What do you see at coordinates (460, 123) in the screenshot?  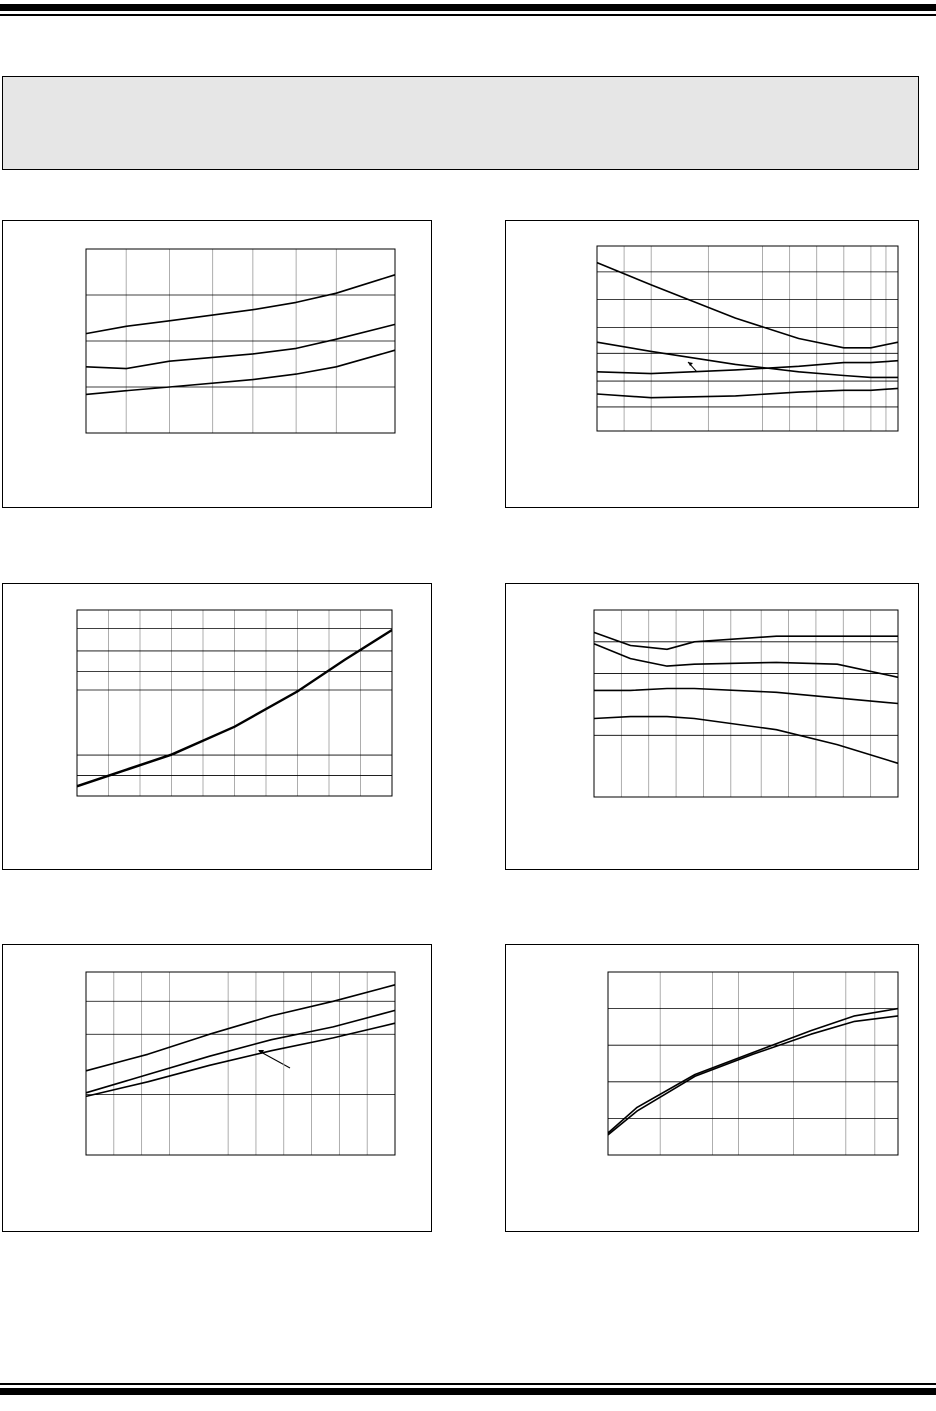 I see `header-box` at bounding box center [460, 123].